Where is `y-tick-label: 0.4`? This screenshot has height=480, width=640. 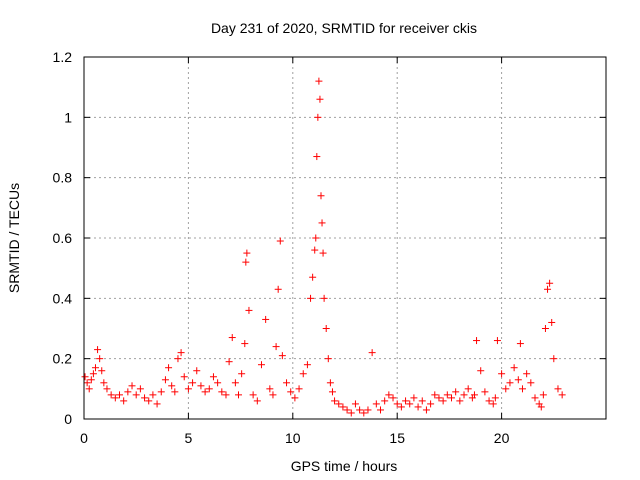
y-tick-label: 0.4 is located at coordinates (63, 298).